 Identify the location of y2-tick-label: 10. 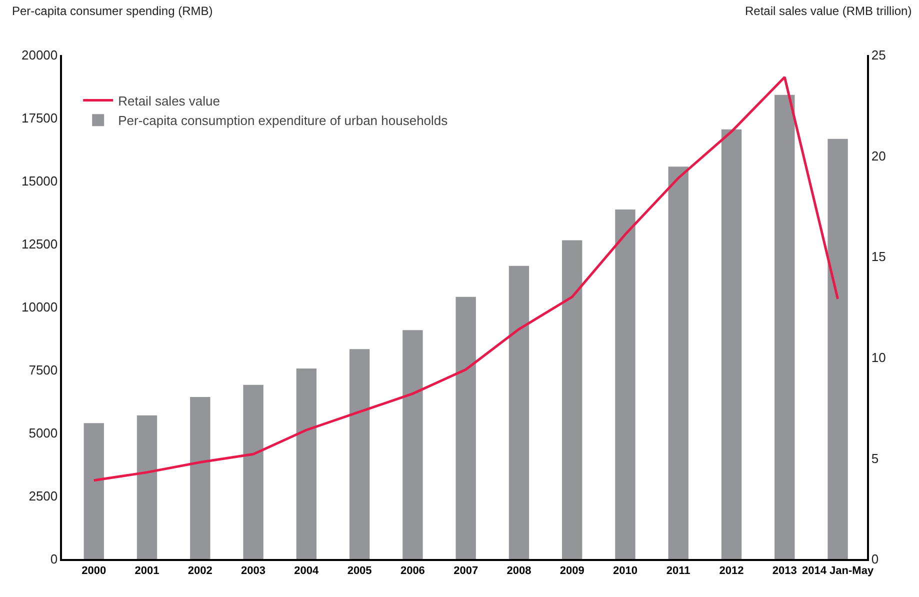
(878, 357).